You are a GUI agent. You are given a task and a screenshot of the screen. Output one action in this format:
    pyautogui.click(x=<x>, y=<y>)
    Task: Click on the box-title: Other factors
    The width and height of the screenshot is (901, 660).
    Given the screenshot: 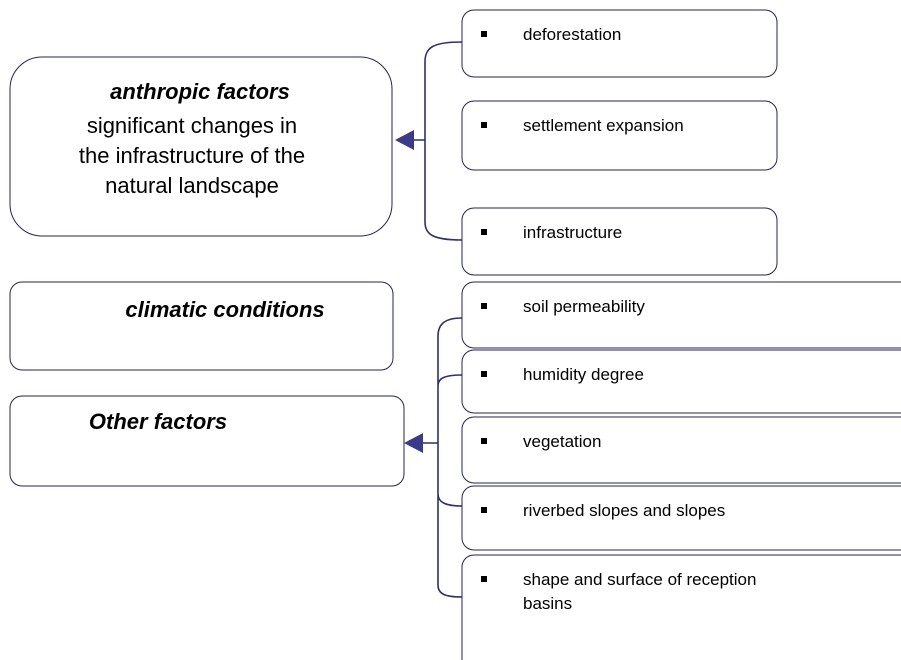 What is the action you would take?
    pyautogui.click(x=158, y=421)
    